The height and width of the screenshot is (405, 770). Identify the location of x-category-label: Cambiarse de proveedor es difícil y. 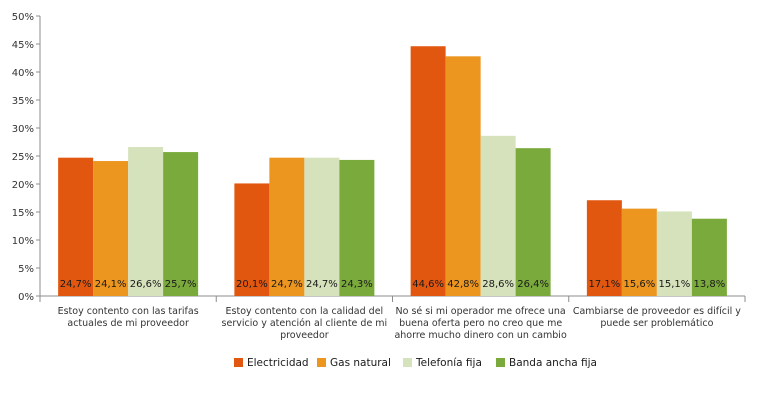
(657, 311).